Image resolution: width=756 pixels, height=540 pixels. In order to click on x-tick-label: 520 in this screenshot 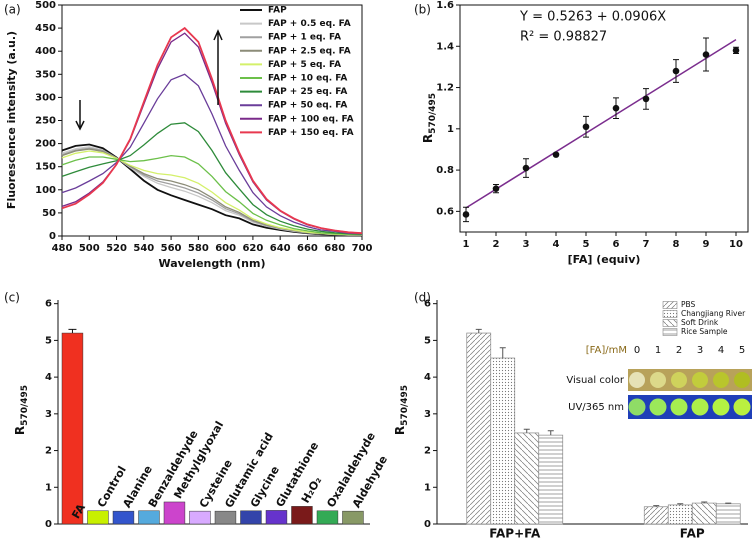, I will do `click(116, 248)`.